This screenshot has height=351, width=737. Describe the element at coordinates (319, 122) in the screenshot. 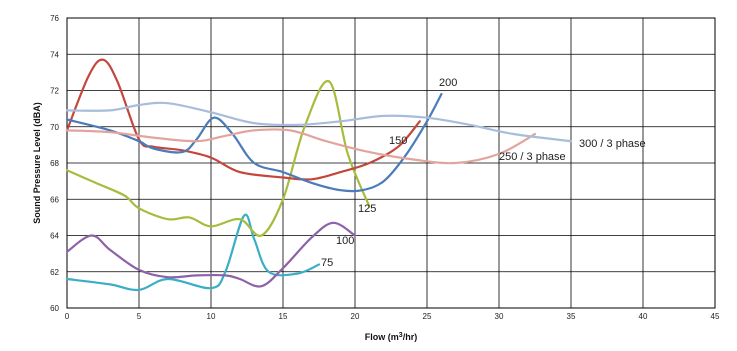

I see `series-line-300-3-phase` at that location.